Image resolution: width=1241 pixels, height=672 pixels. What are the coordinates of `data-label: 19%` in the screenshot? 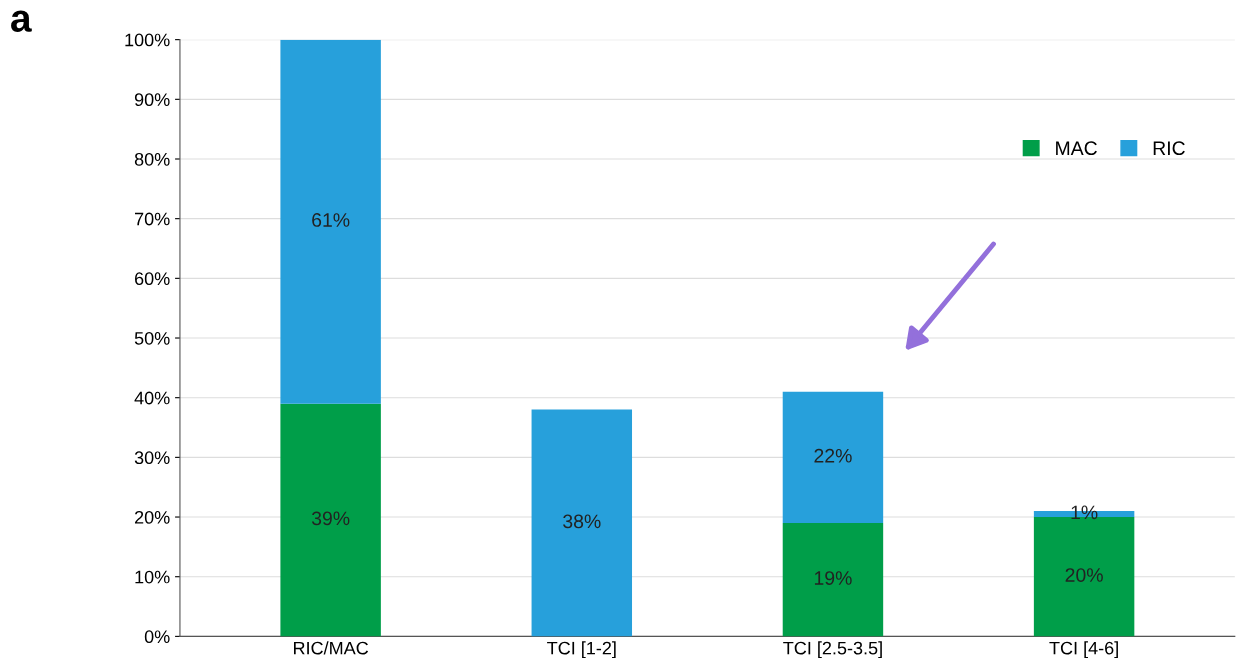 It's located at (833, 578).